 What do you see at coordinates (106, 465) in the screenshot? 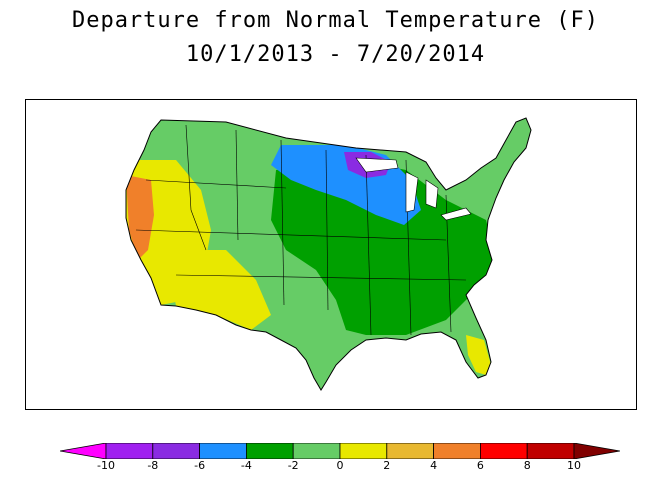
I see `legend-tick-label: -10` at bounding box center [106, 465].